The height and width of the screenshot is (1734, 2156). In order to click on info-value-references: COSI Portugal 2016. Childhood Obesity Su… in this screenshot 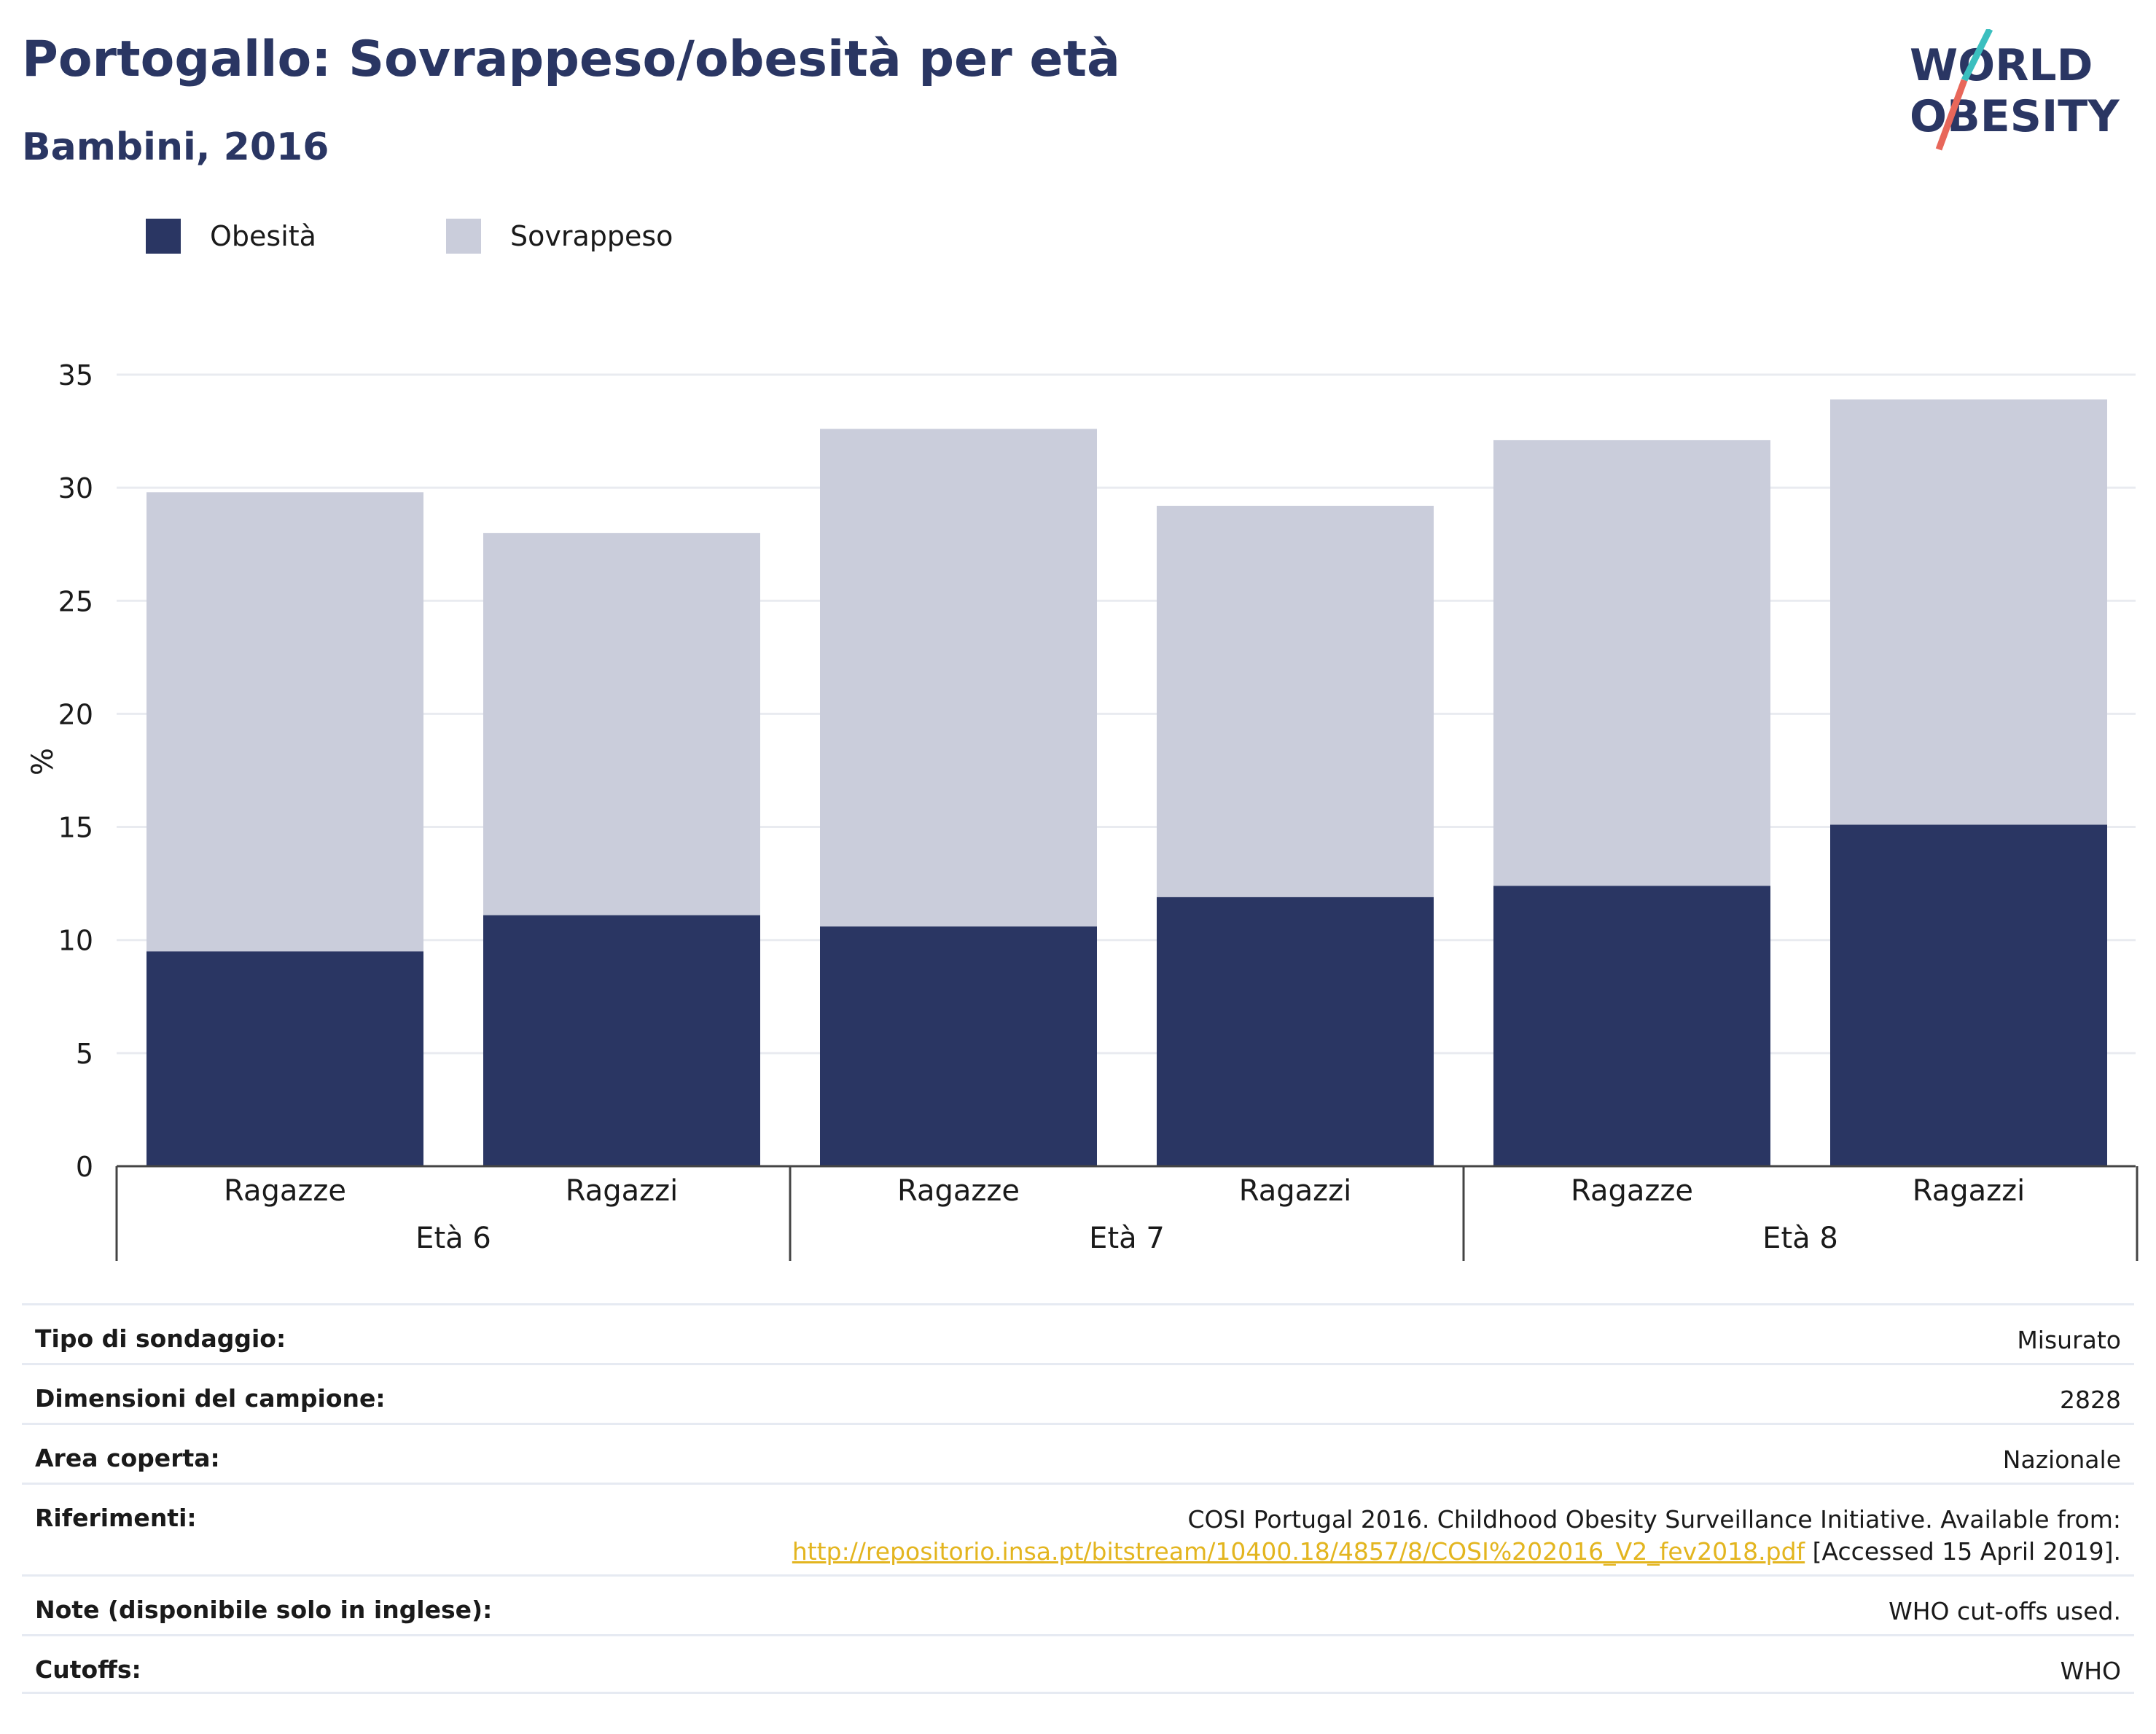, I will do `click(1457, 1536)`.